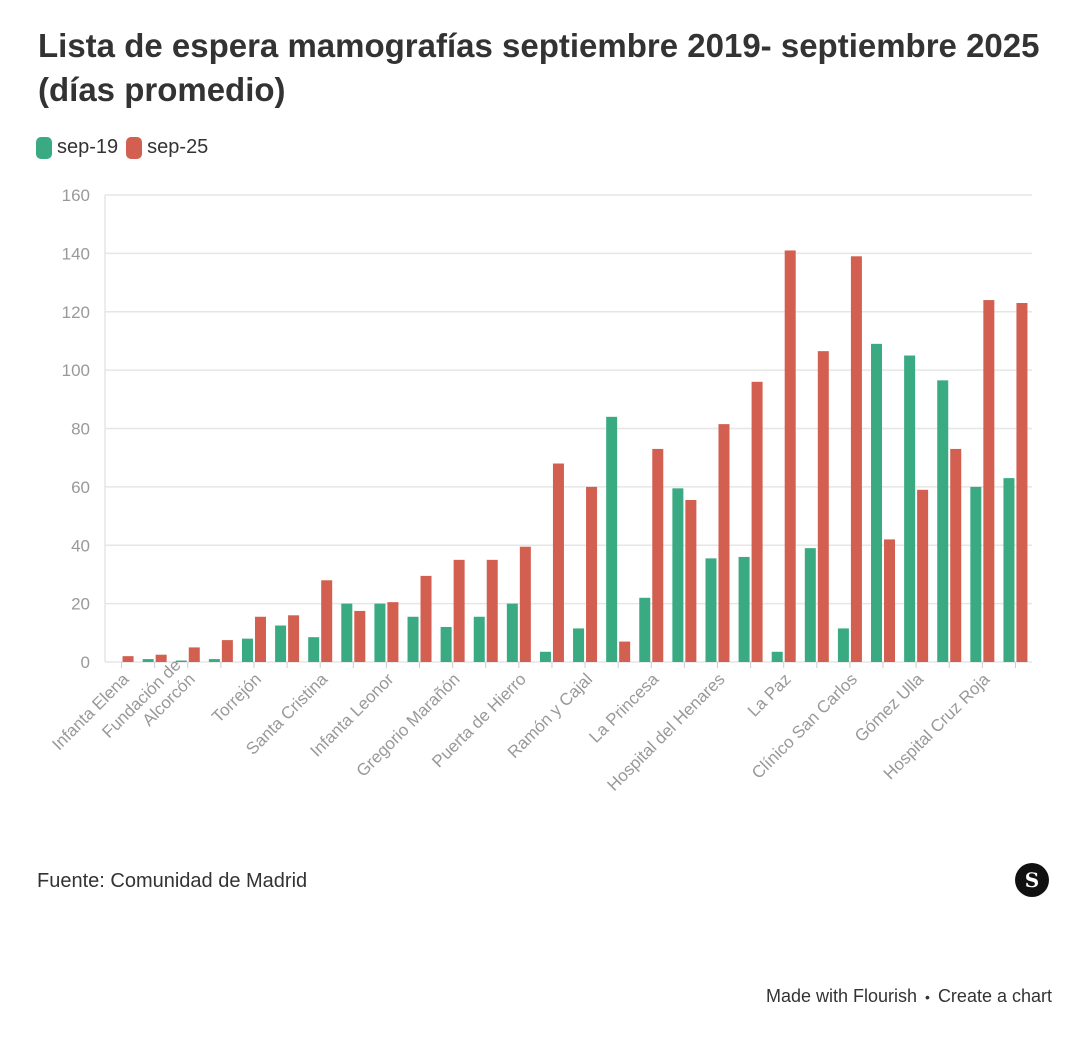 This screenshot has width=1080, height=1042. I want to click on y-tick-label: 40, so click(80, 545).